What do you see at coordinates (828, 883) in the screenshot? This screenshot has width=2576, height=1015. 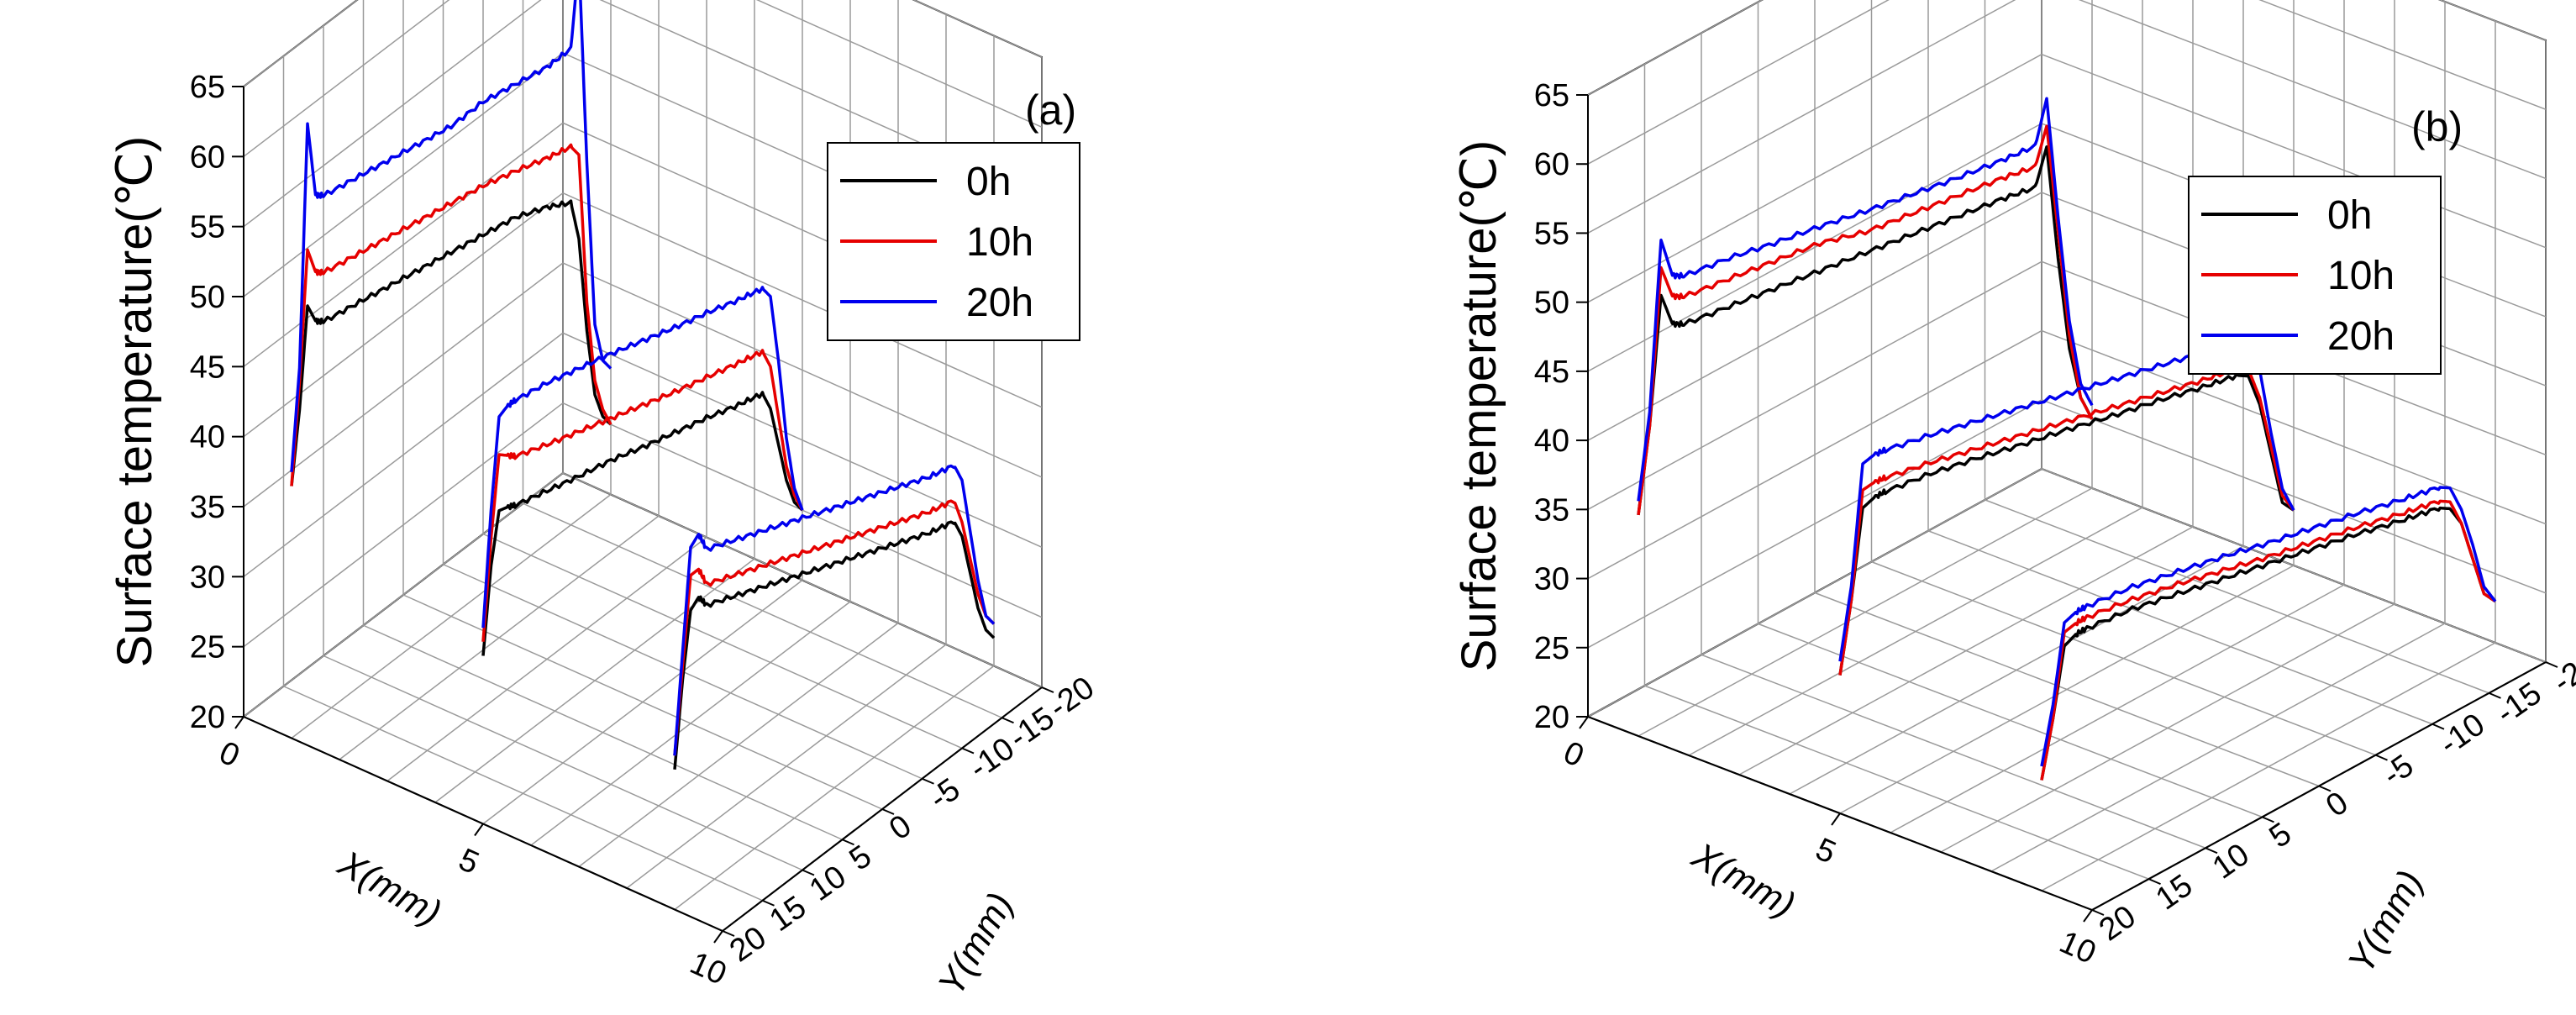 I see `y-tick-label: 10` at bounding box center [828, 883].